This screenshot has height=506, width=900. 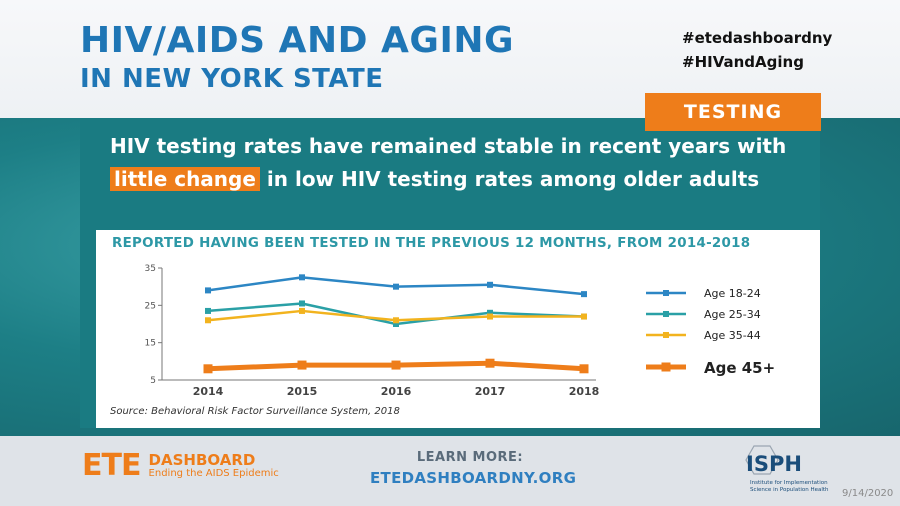 What do you see at coordinates (868, 493) in the screenshot?
I see `post-date: 9/14/2020` at bounding box center [868, 493].